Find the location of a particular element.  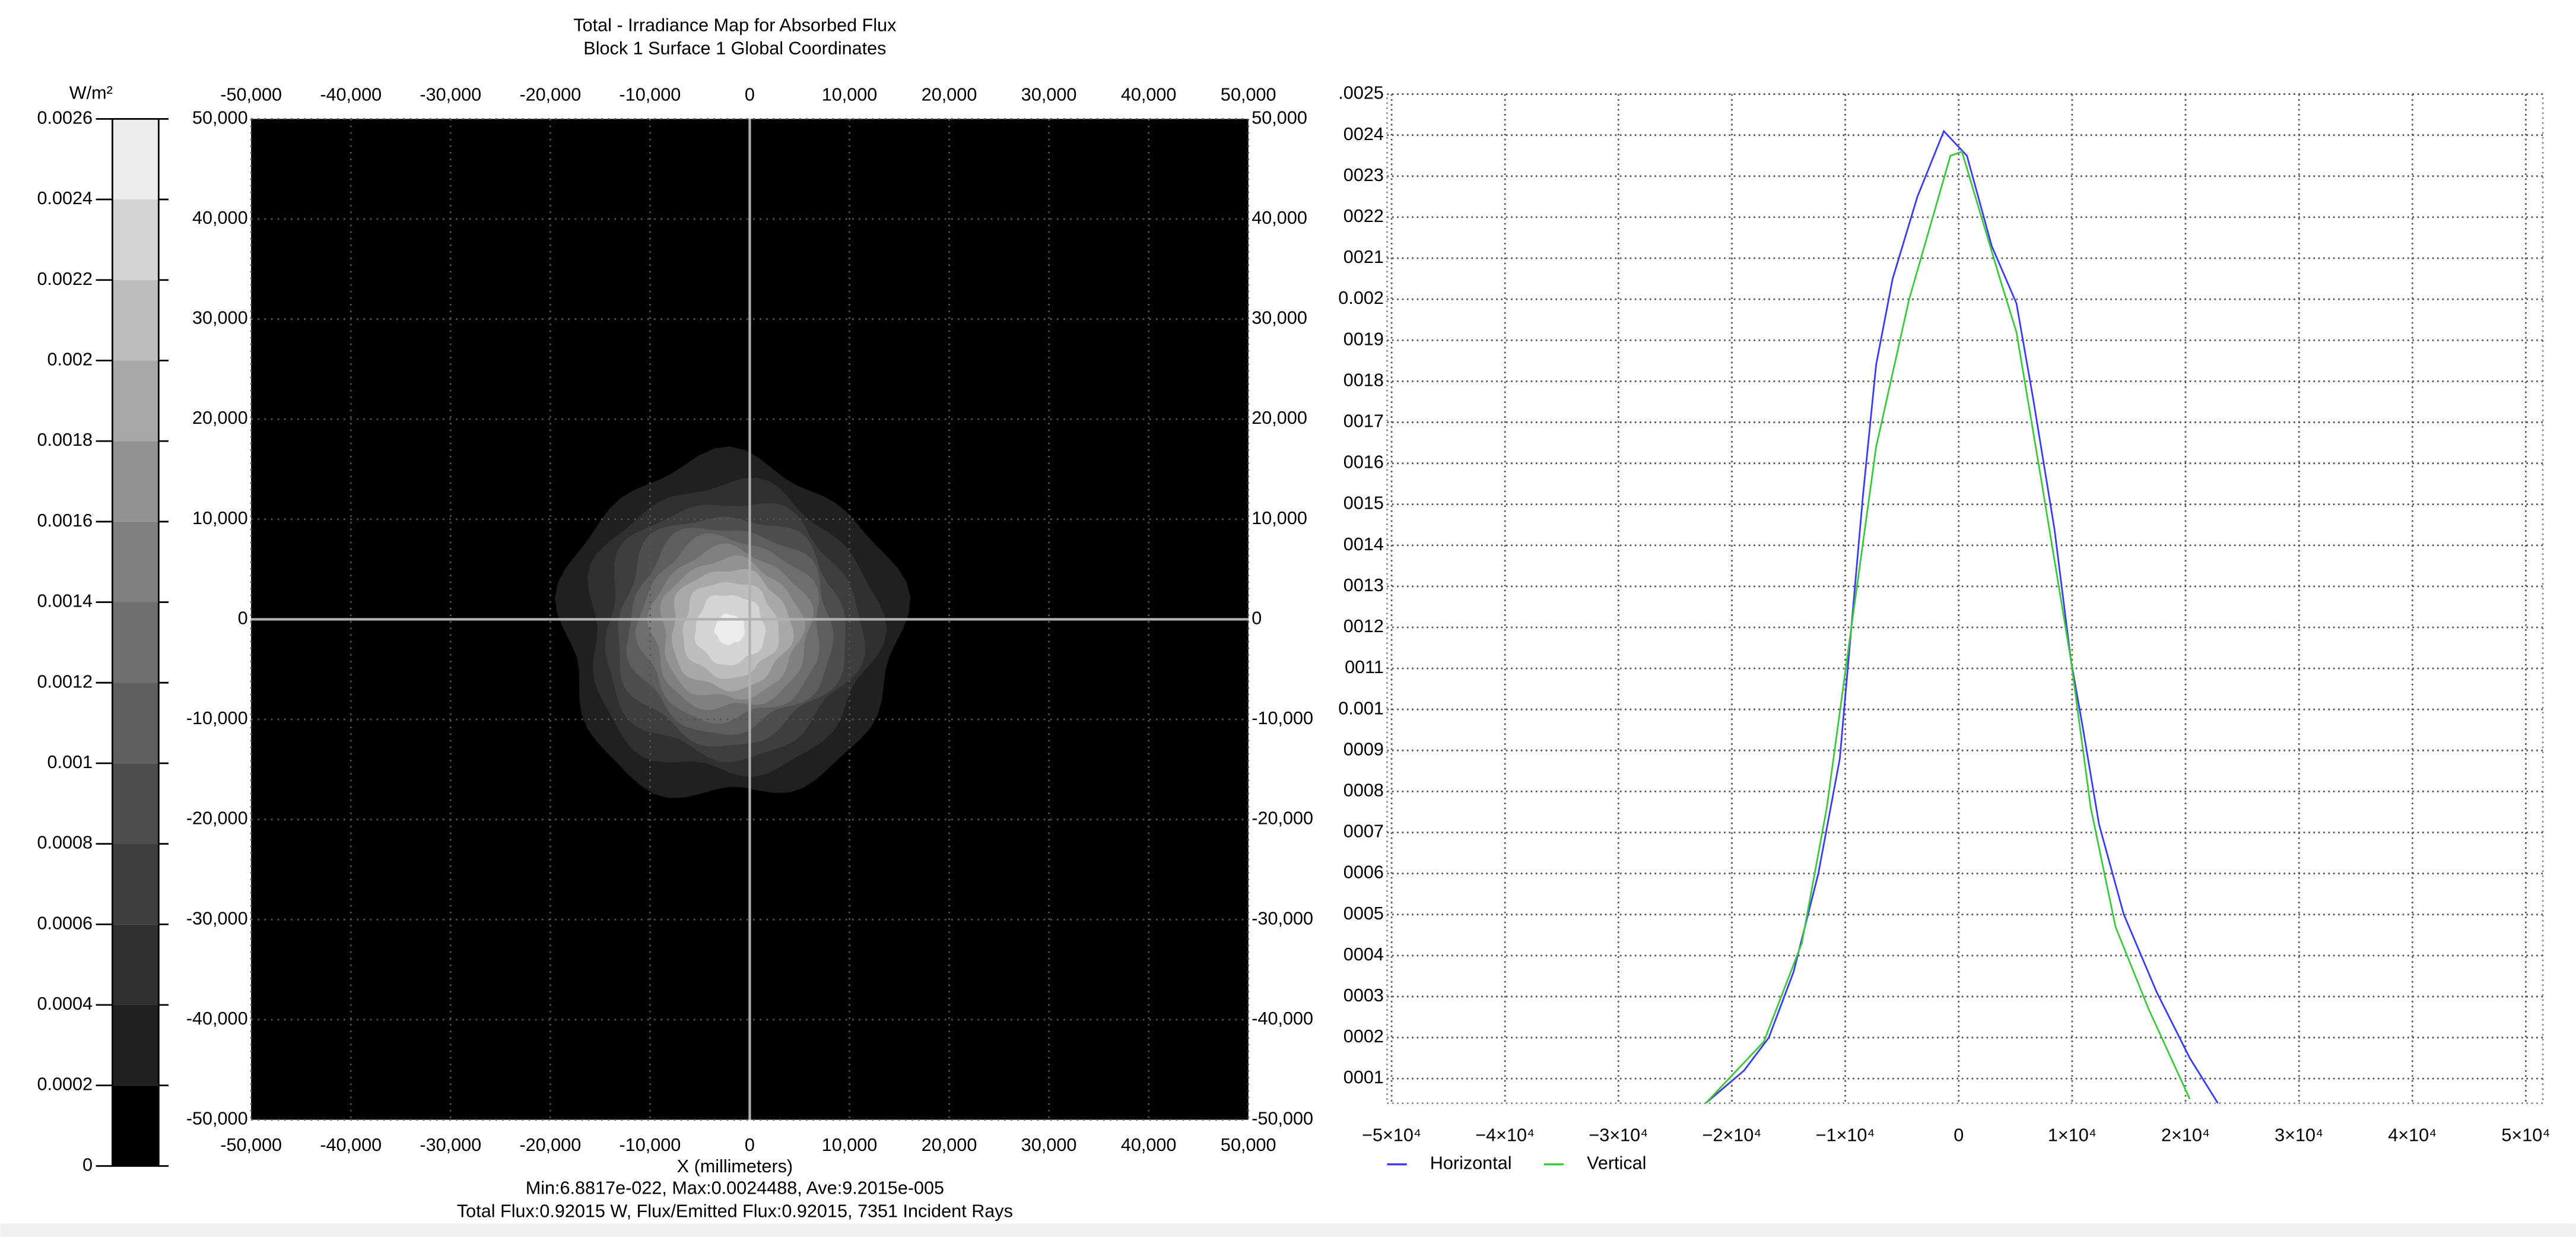

y-tick-label: 0023 is located at coordinates (1363, 175).